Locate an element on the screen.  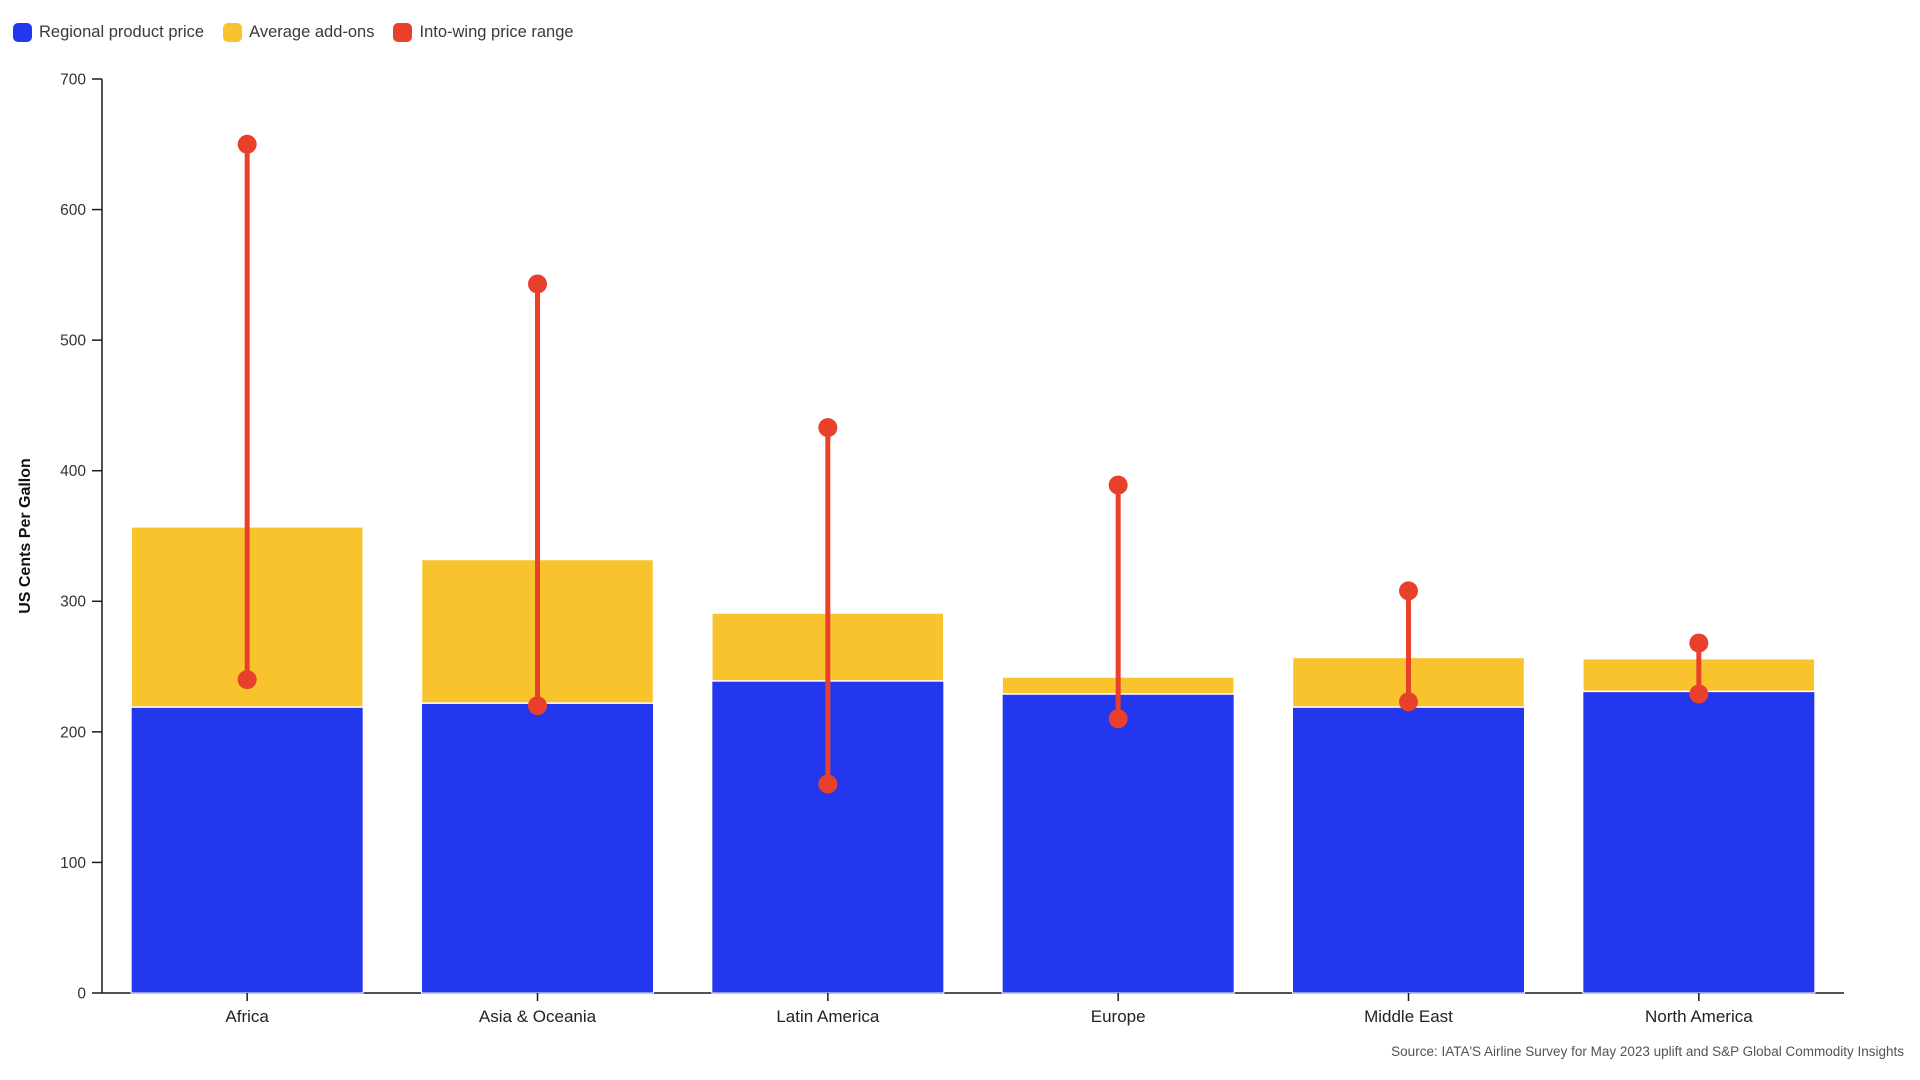
legend-swatch-into-wing-price-range is located at coordinates (403, 32).